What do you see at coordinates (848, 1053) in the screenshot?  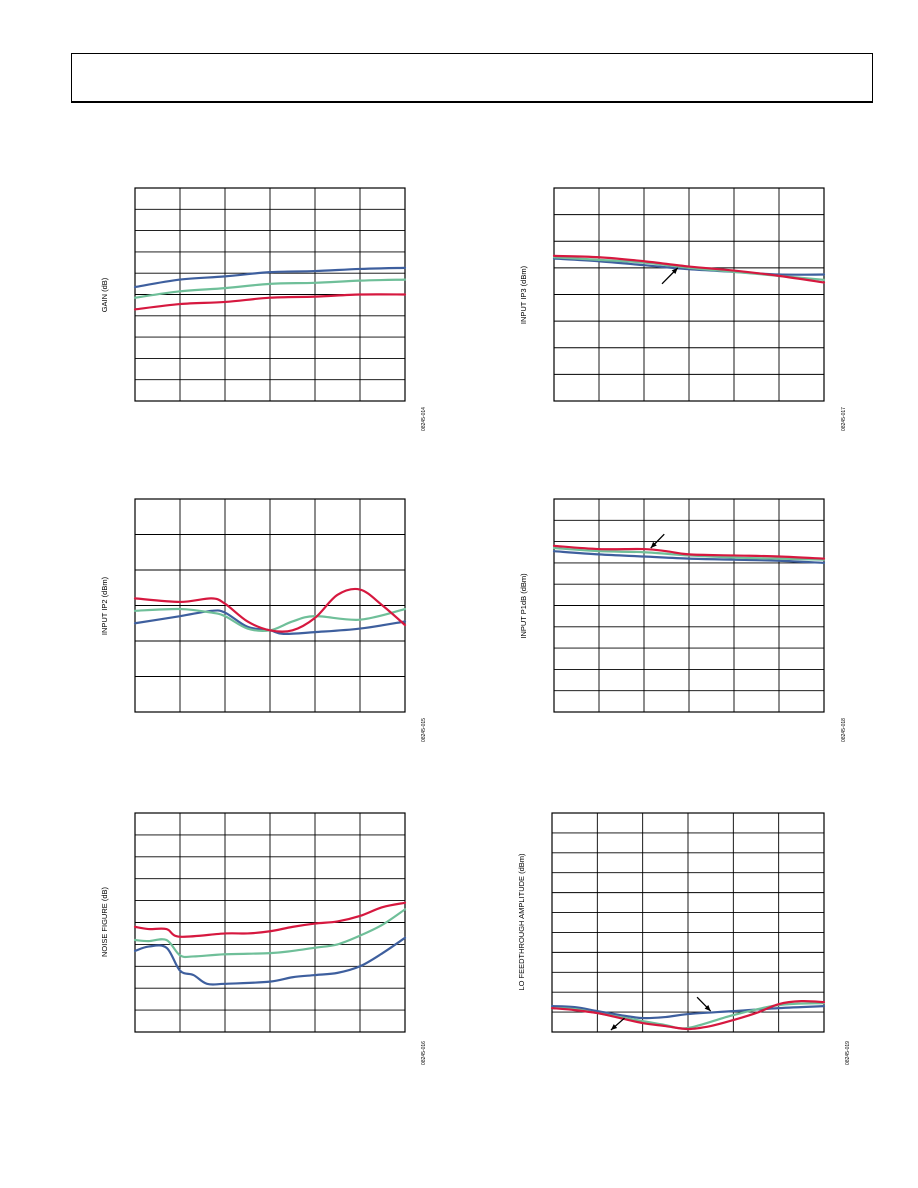 I see `lo-feedthrough-figure-id: 08245-019` at bounding box center [848, 1053].